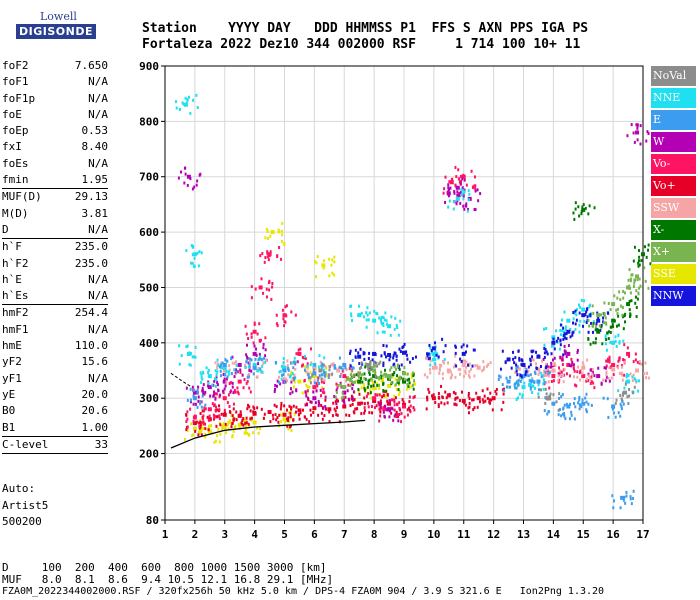  What do you see at coordinates (91, 263) in the screenshot?
I see `param-value: 235.0` at bounding box center [91, 263].